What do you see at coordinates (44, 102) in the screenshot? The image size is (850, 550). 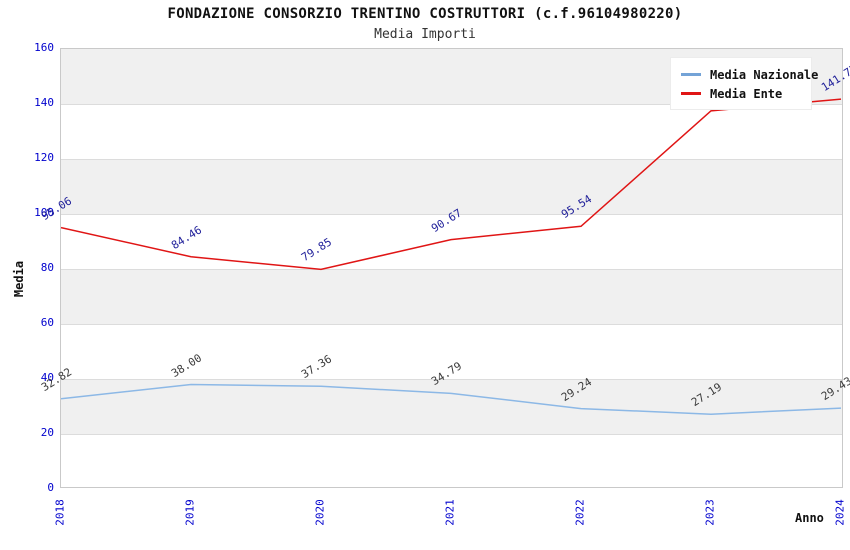 I see `y-tick-label: 140` at bounding box center [44, 102].